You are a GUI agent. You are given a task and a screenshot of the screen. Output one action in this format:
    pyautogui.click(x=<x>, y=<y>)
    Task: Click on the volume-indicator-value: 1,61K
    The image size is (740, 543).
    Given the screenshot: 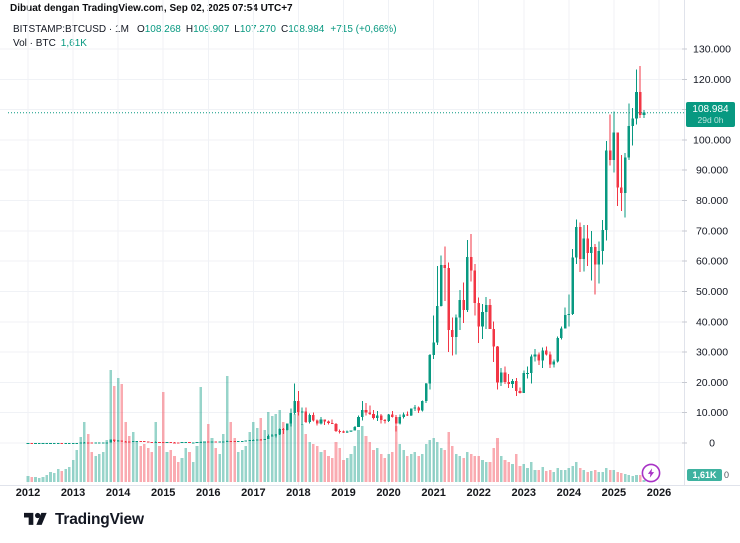 What is the action you would take?
    pyautogui.click(x=73, y=43)
    